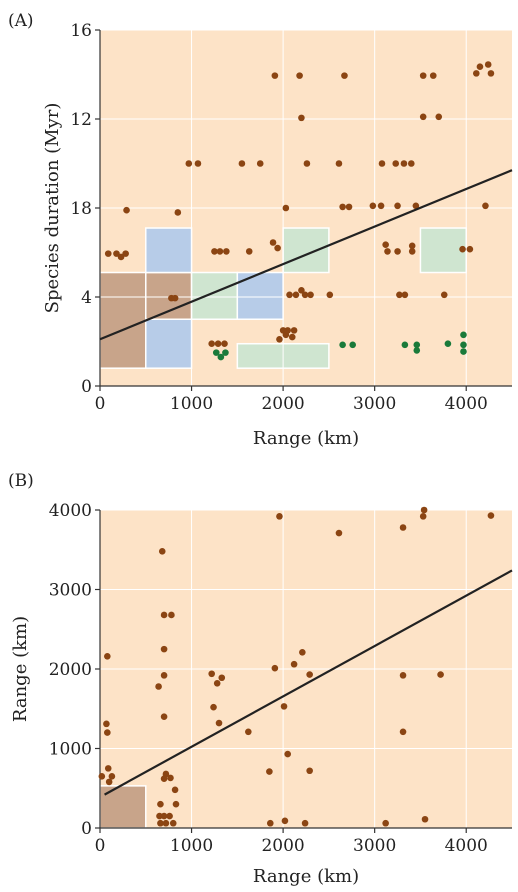 The image size is (518, 892). What do you see at coordinates (20, 669) in the screenshot?
I see `y-axis-label: Range (km)` at bounding box center [20, 669].